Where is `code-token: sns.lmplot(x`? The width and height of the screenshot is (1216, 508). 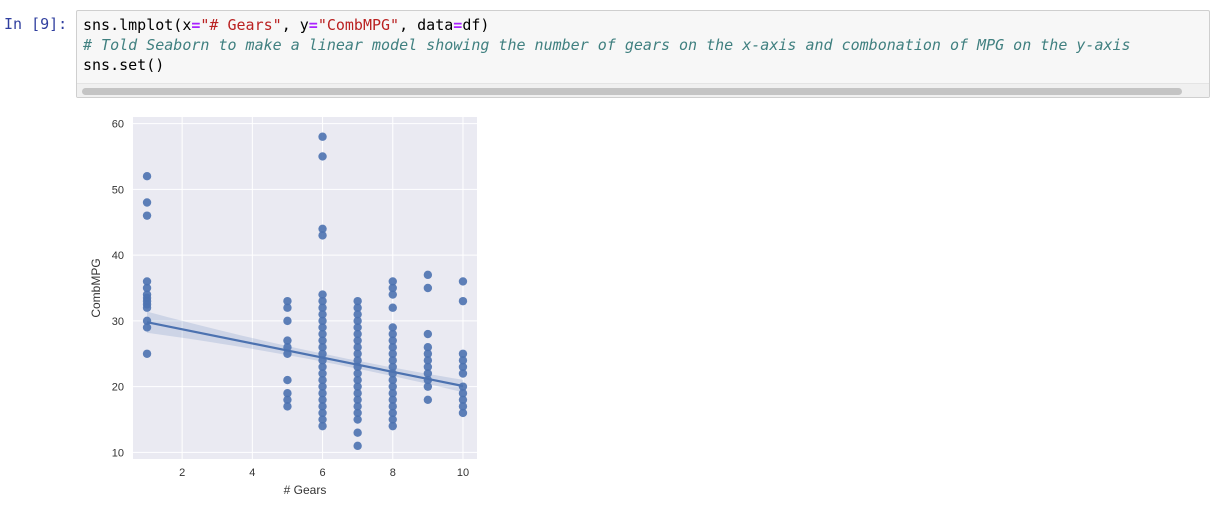 code-token: sns.lmplot(x is located at coordinates (137, 25).